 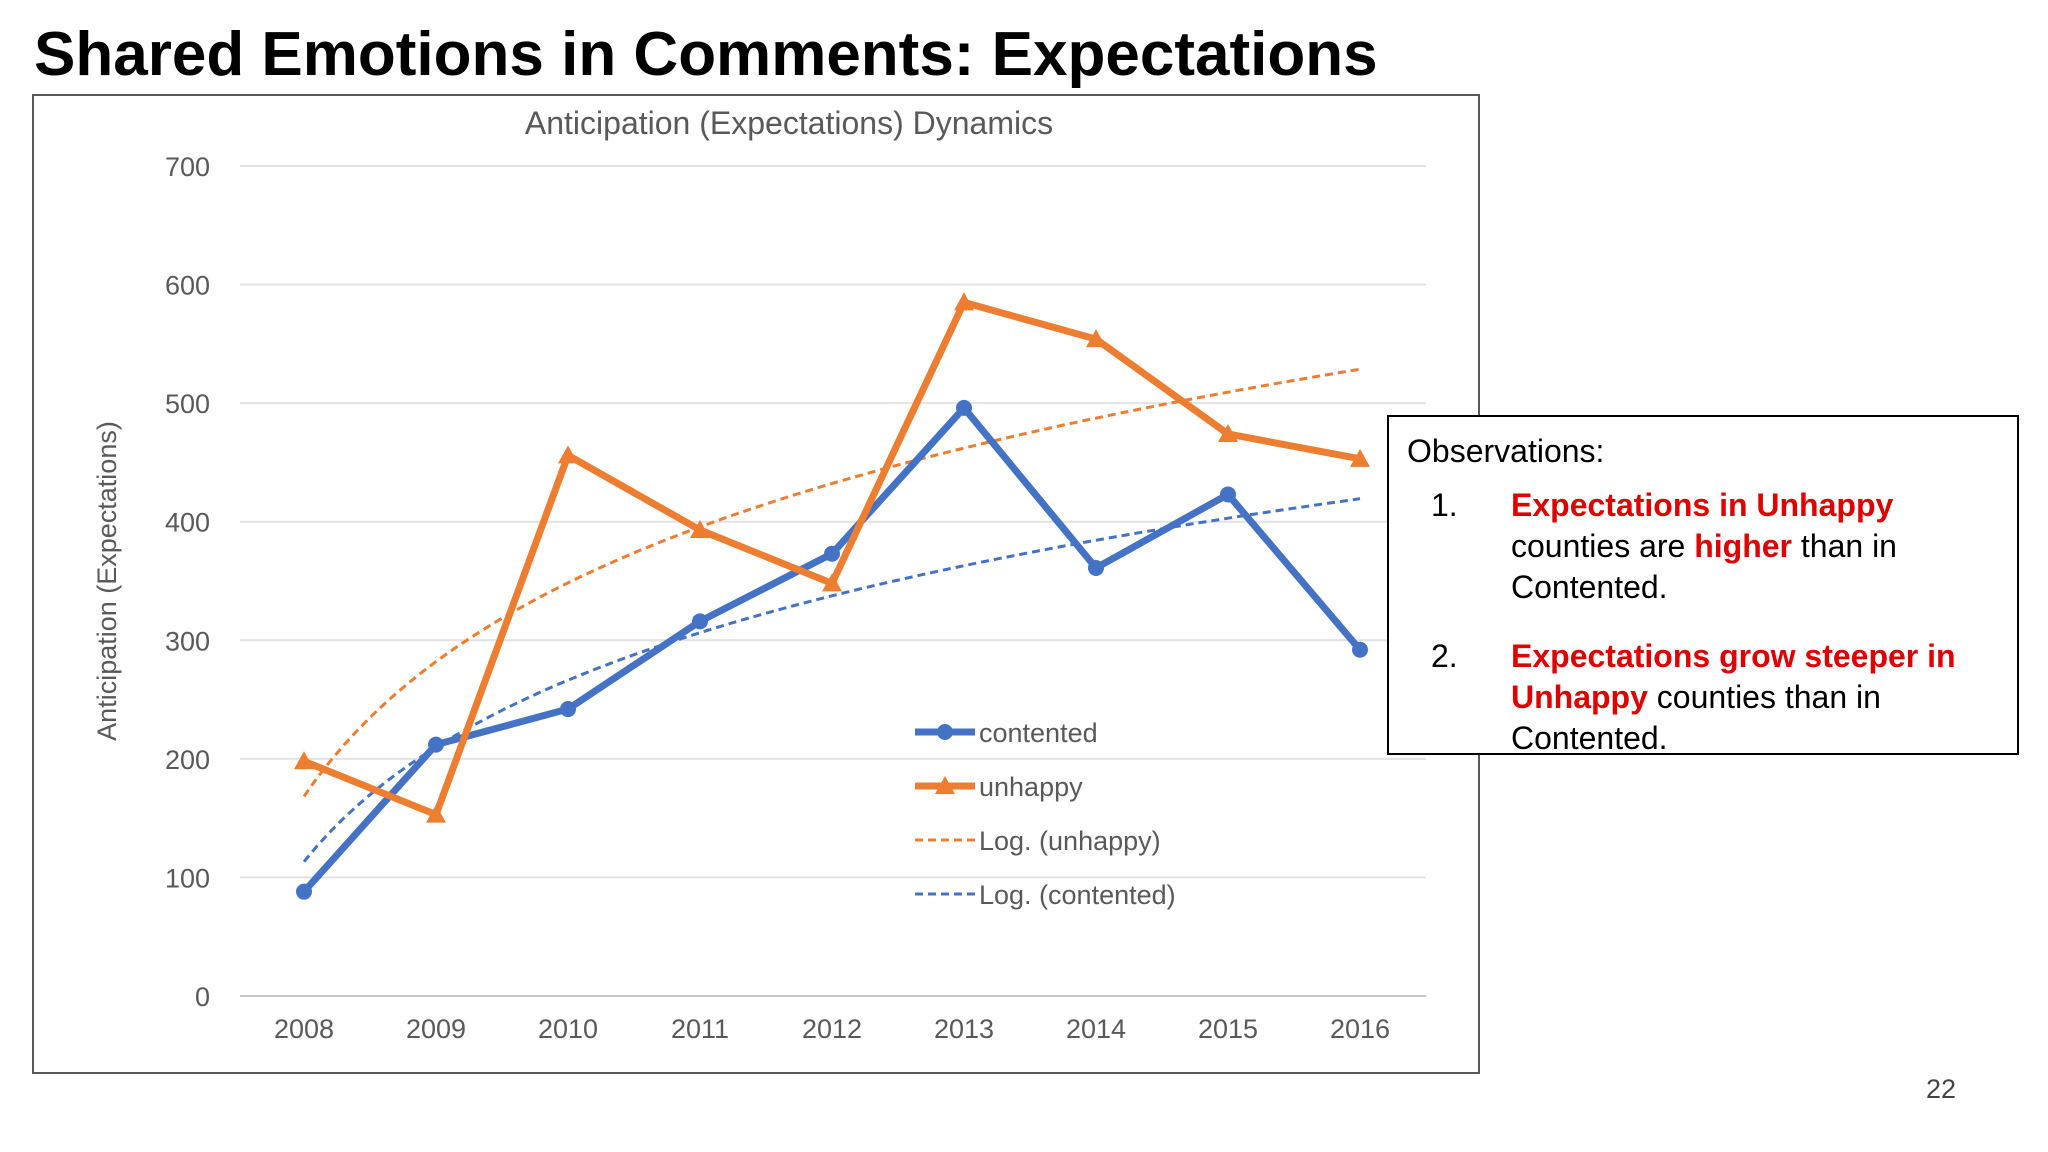 What do you see at coordinates (1070, 841) in the screenshot?
I see `legend-label: Log. (unhappy)` at bounding box center [1070, 841].